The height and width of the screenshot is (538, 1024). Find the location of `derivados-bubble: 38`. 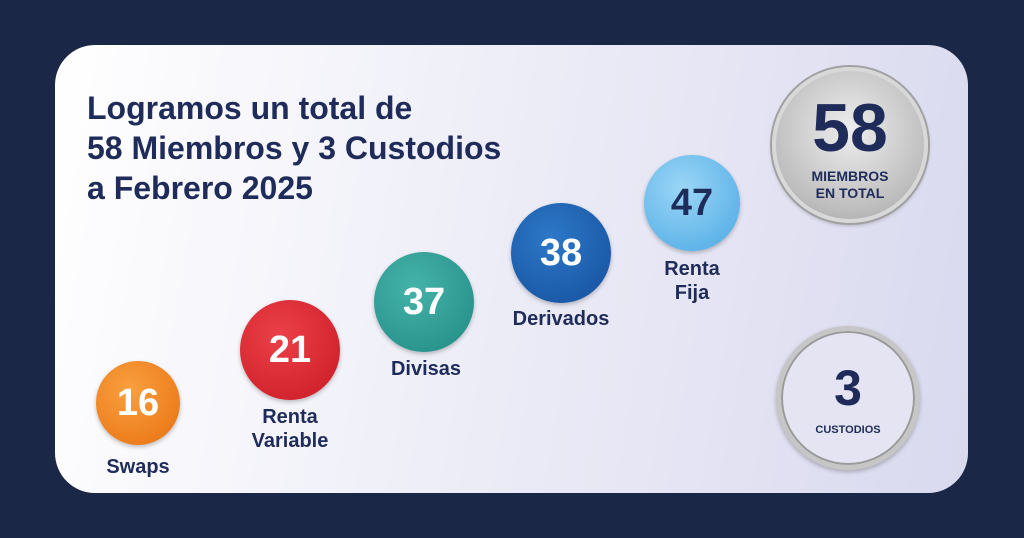

derivados-bubble: 38 is located at coordinates (561, 253).